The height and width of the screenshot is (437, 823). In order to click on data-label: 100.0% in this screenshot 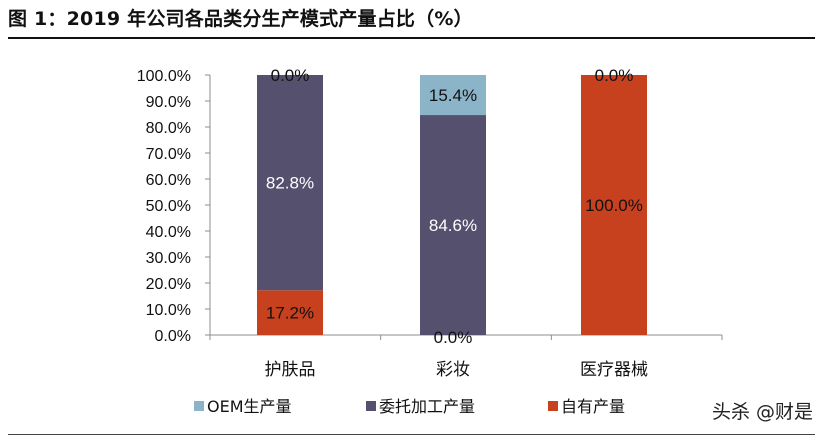, I will do `click(614, 205)`.